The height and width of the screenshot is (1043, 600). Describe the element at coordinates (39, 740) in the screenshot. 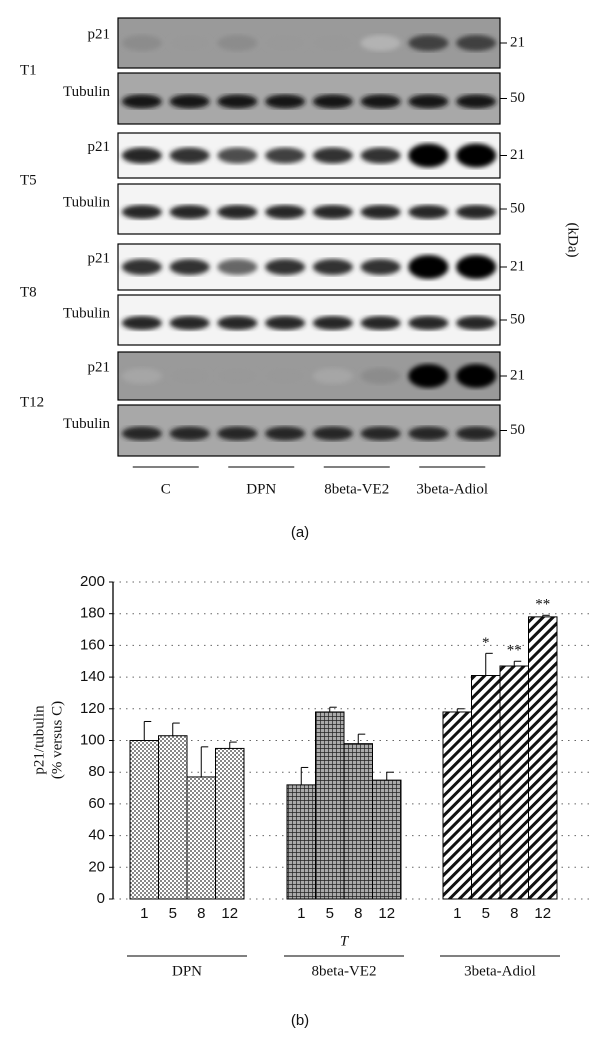

I see `y-label: p21/tubulin` at that location.